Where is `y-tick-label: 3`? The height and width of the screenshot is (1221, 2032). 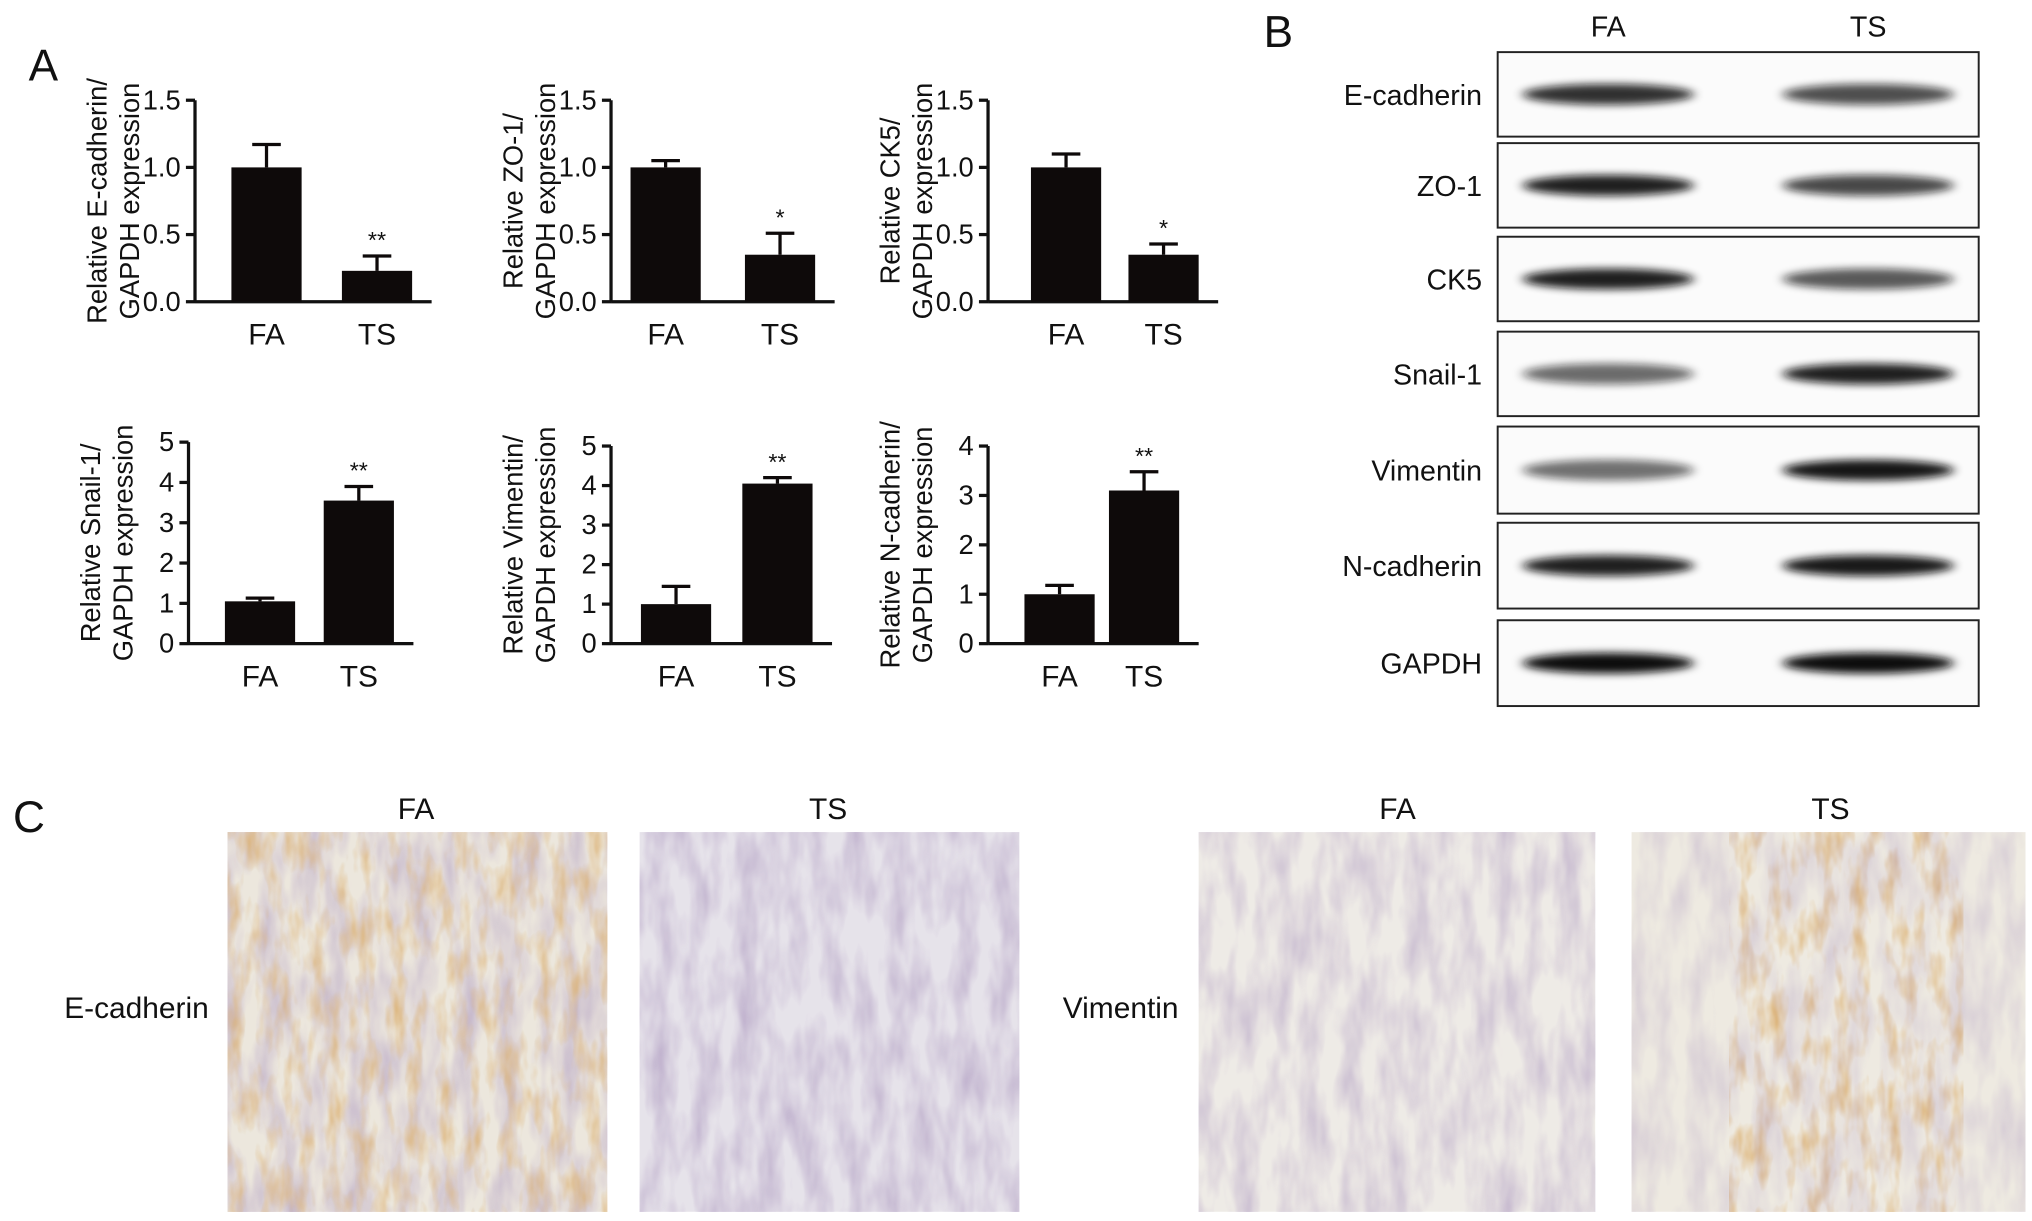 y-tick-label: 3 is located at coordinates (166, 522).